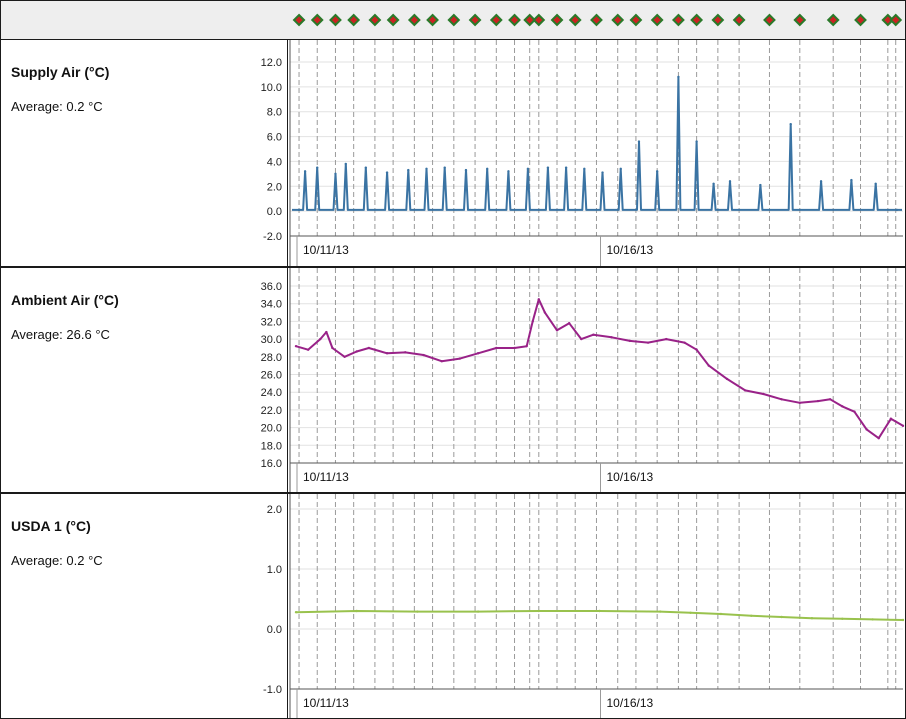 The width and height of the screenshot is (906, 719). Describe the element at coordinates (57, 560) in the screenshot. I see `usda-1-average: Average: 0.2 °C` at that location.